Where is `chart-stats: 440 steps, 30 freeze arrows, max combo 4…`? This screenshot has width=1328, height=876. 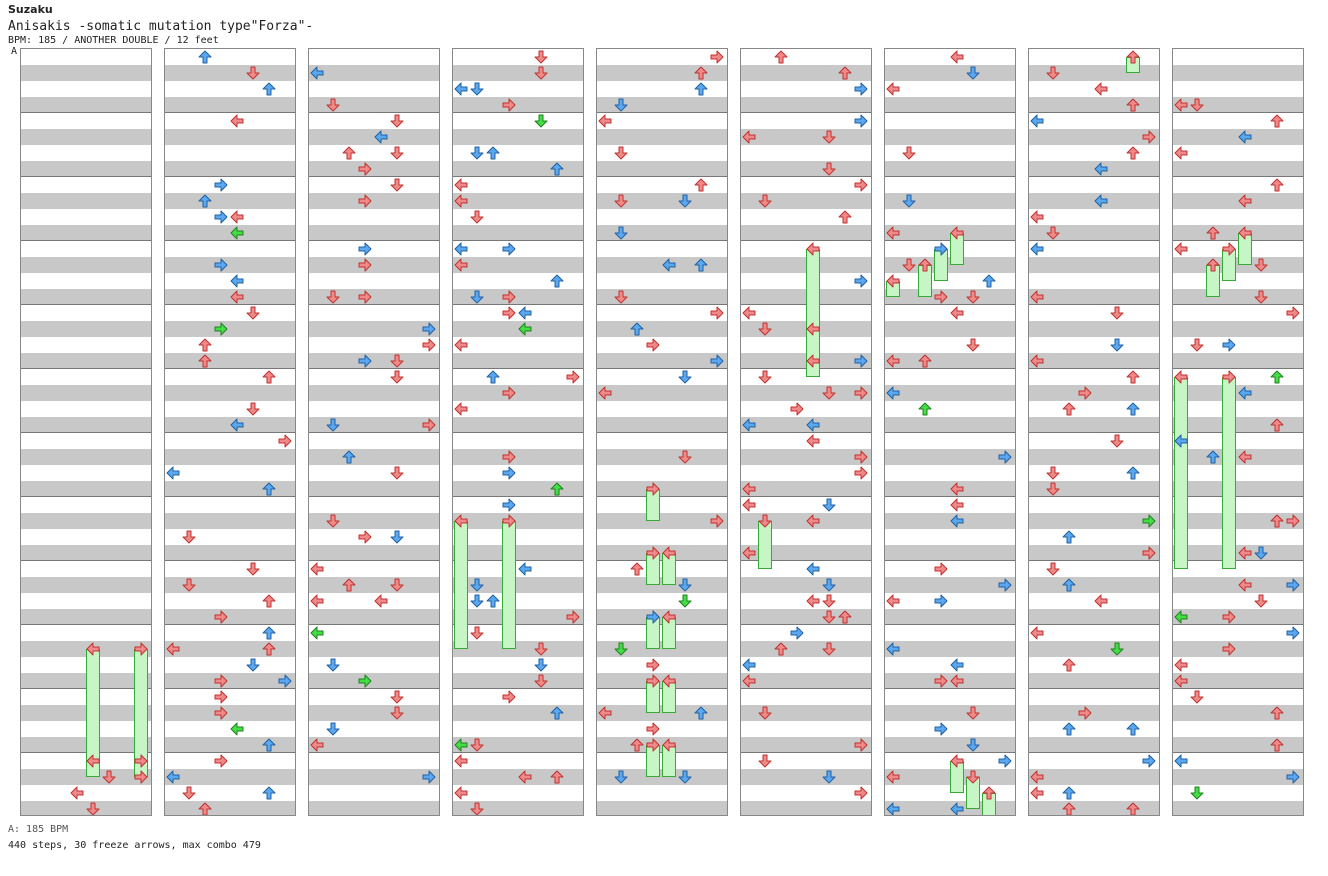 chart-stats: 440 steps, 30 freeze arrows, max combo 4… is located at coordinates (134, 845).